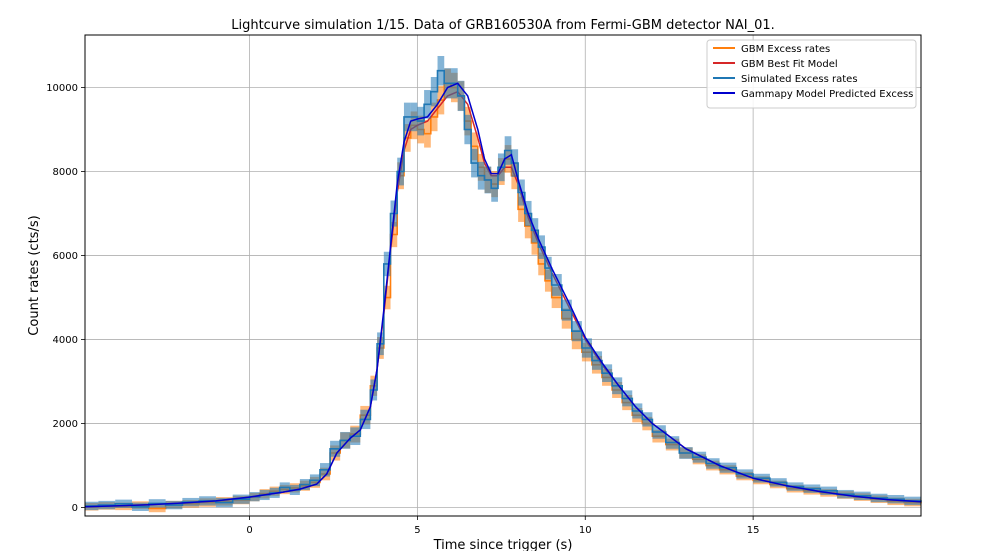 This screenshot has width=1004, height=555. I want to click on legend-entry: GBM Best Fit Model, so click(789, 64).